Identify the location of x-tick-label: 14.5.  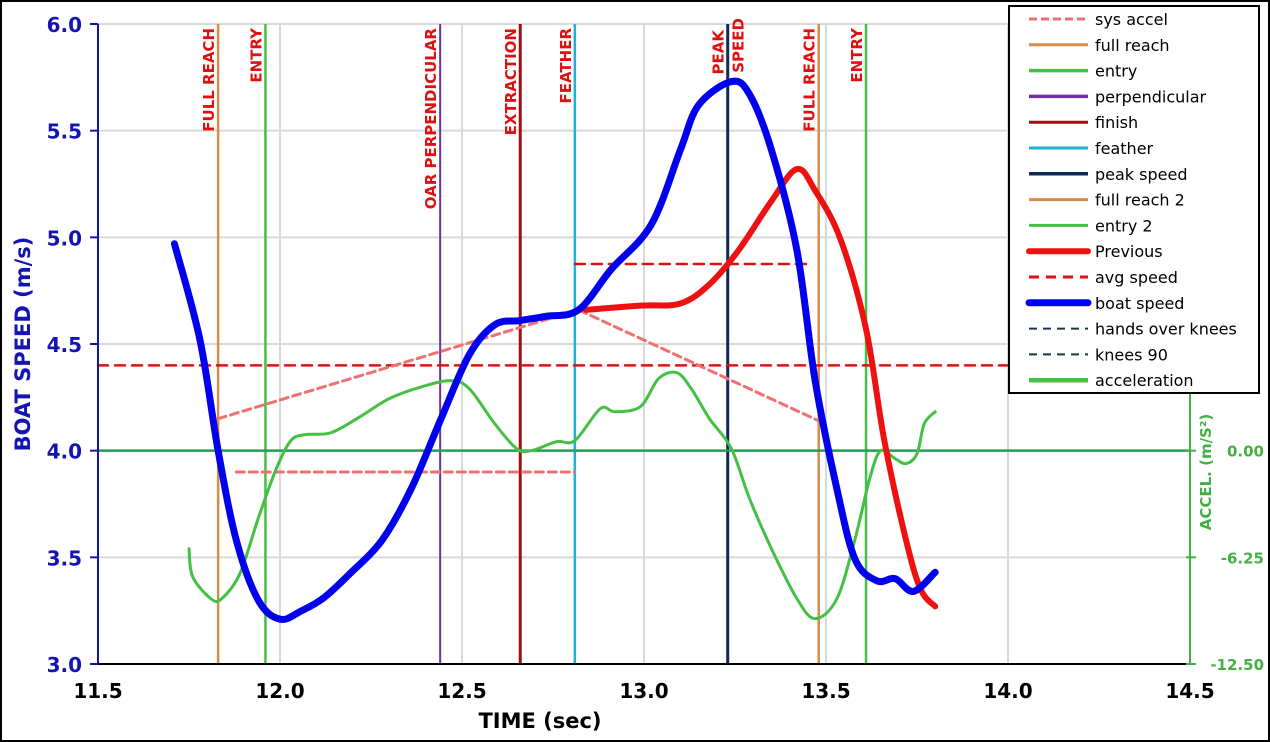
(1189, 691).